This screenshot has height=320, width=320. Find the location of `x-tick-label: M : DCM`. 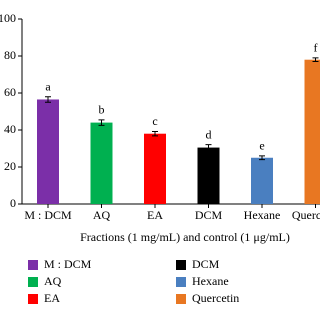

x-tick-label: M : DCM is located at coordinates (48, 215).